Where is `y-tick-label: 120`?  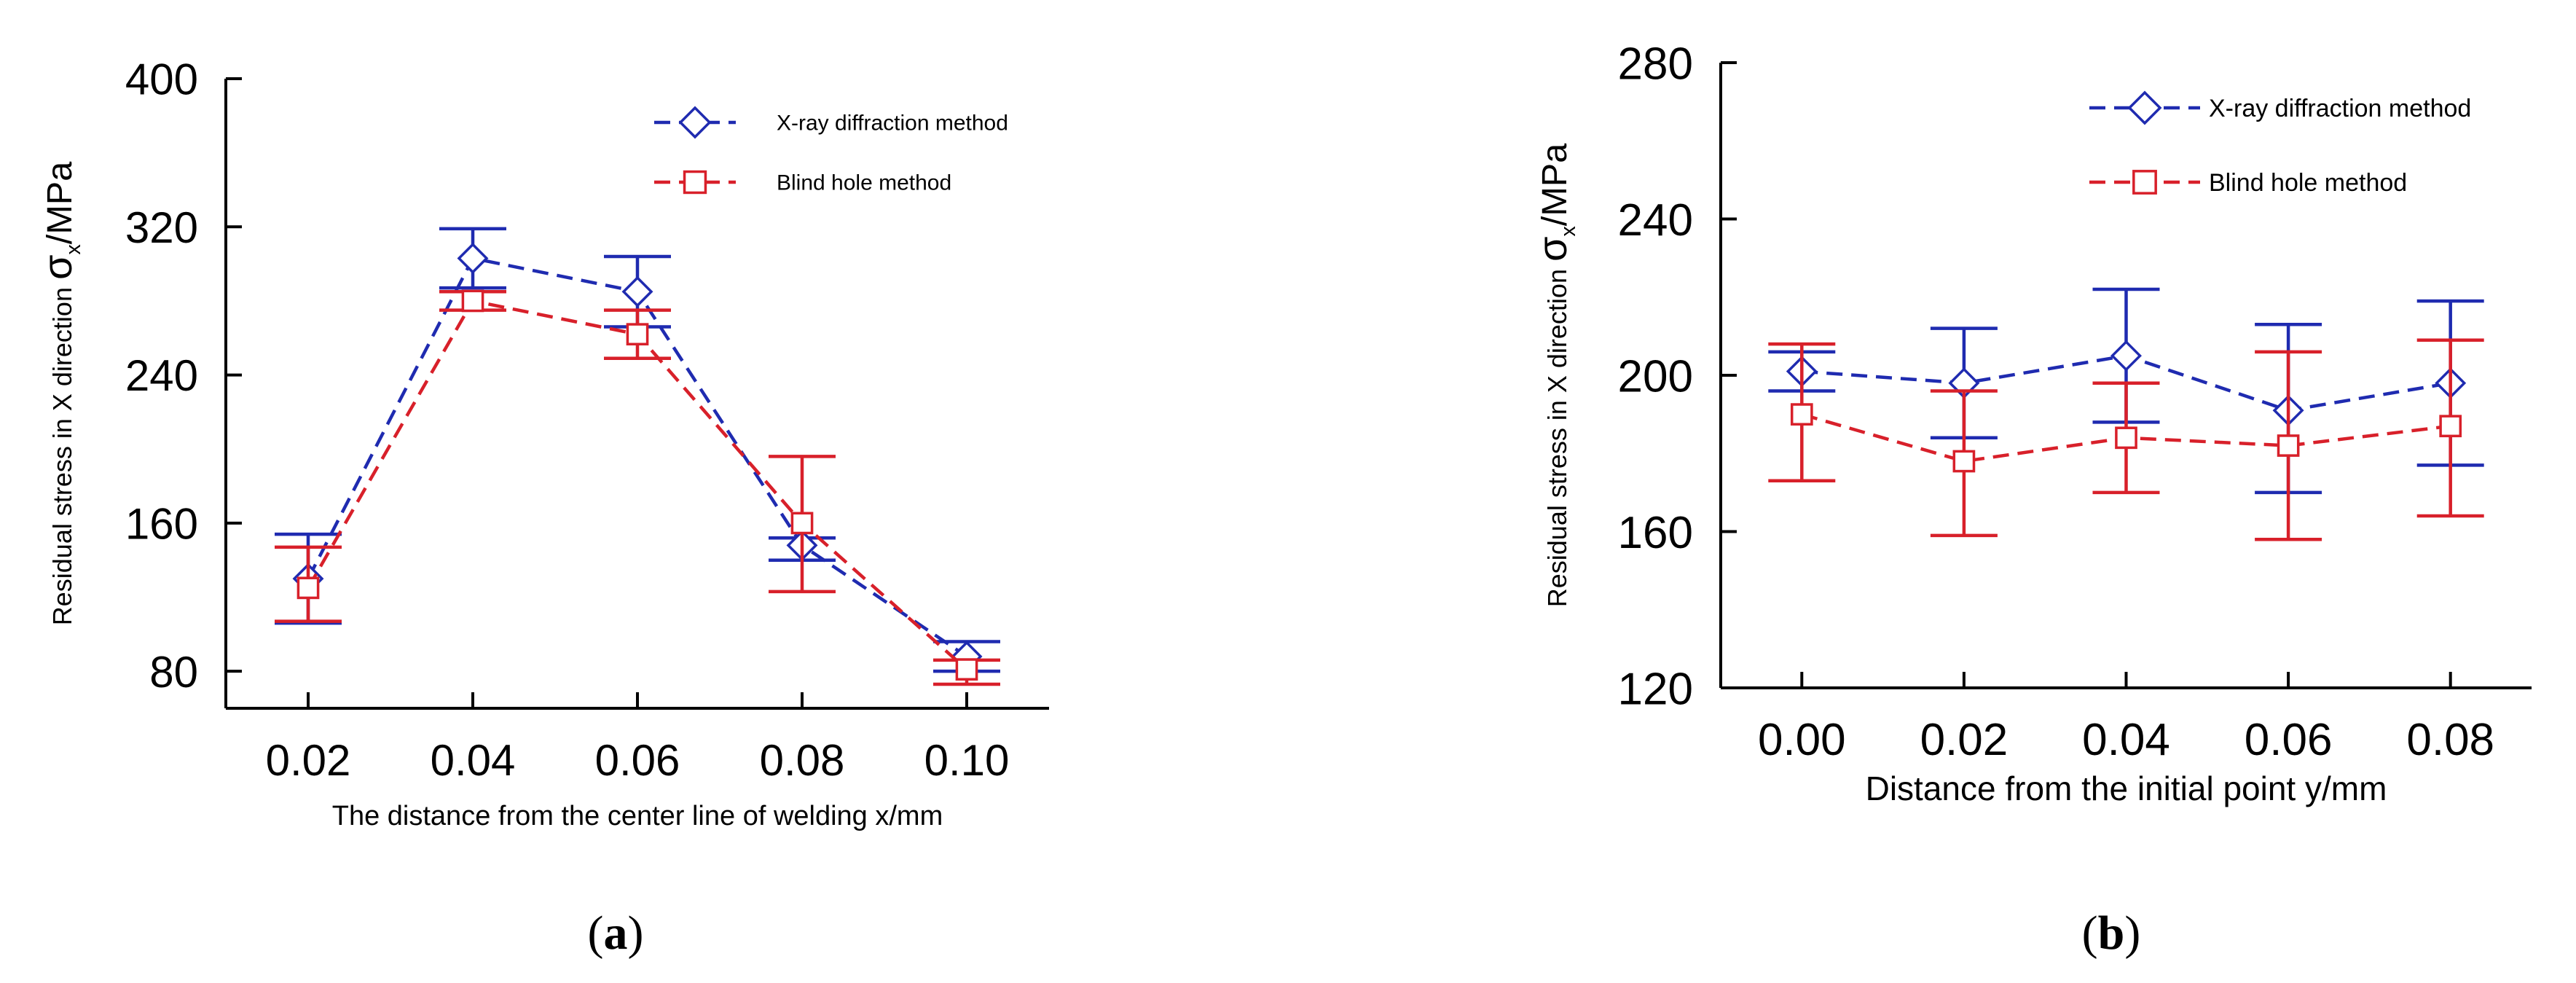
y-tick-label: 120 is located at coordinates (1655, 689).